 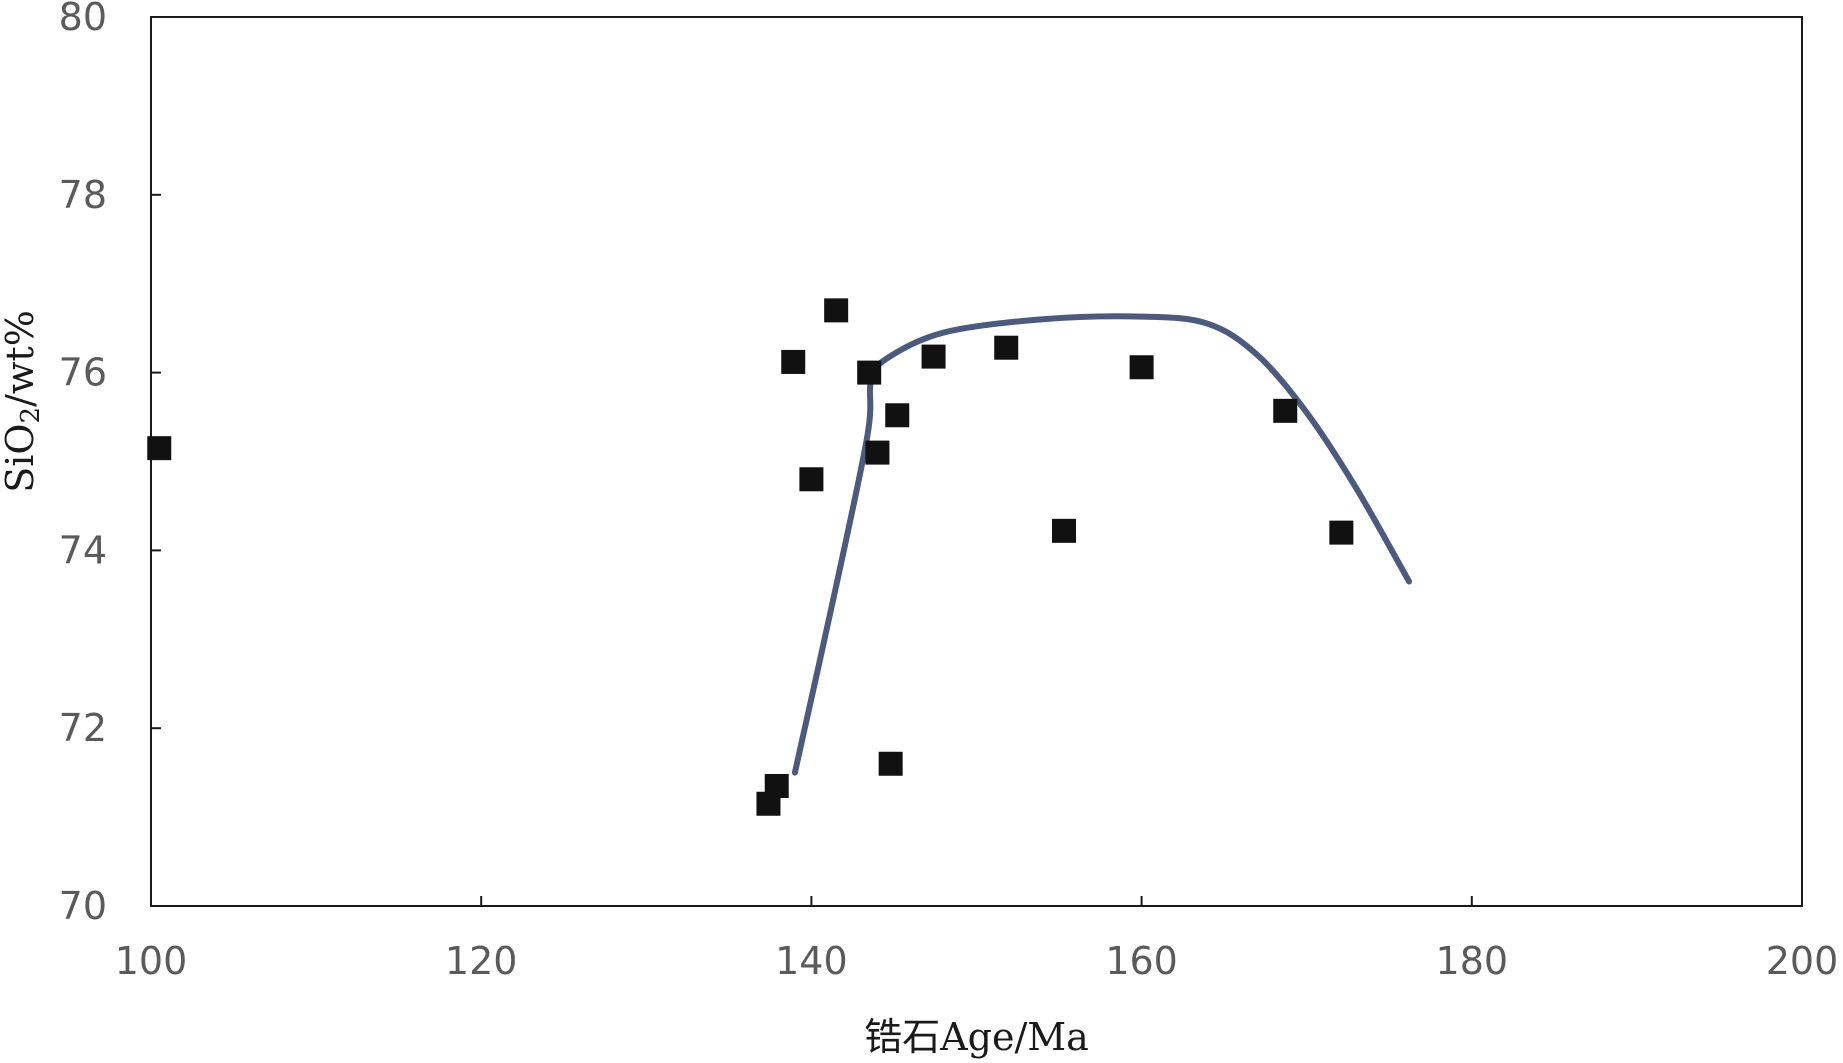 What do you see at coordinates (31, 415) in the screenshot?
I see `y-axis-title-subscript: 2` at bounding box center [31, 415].